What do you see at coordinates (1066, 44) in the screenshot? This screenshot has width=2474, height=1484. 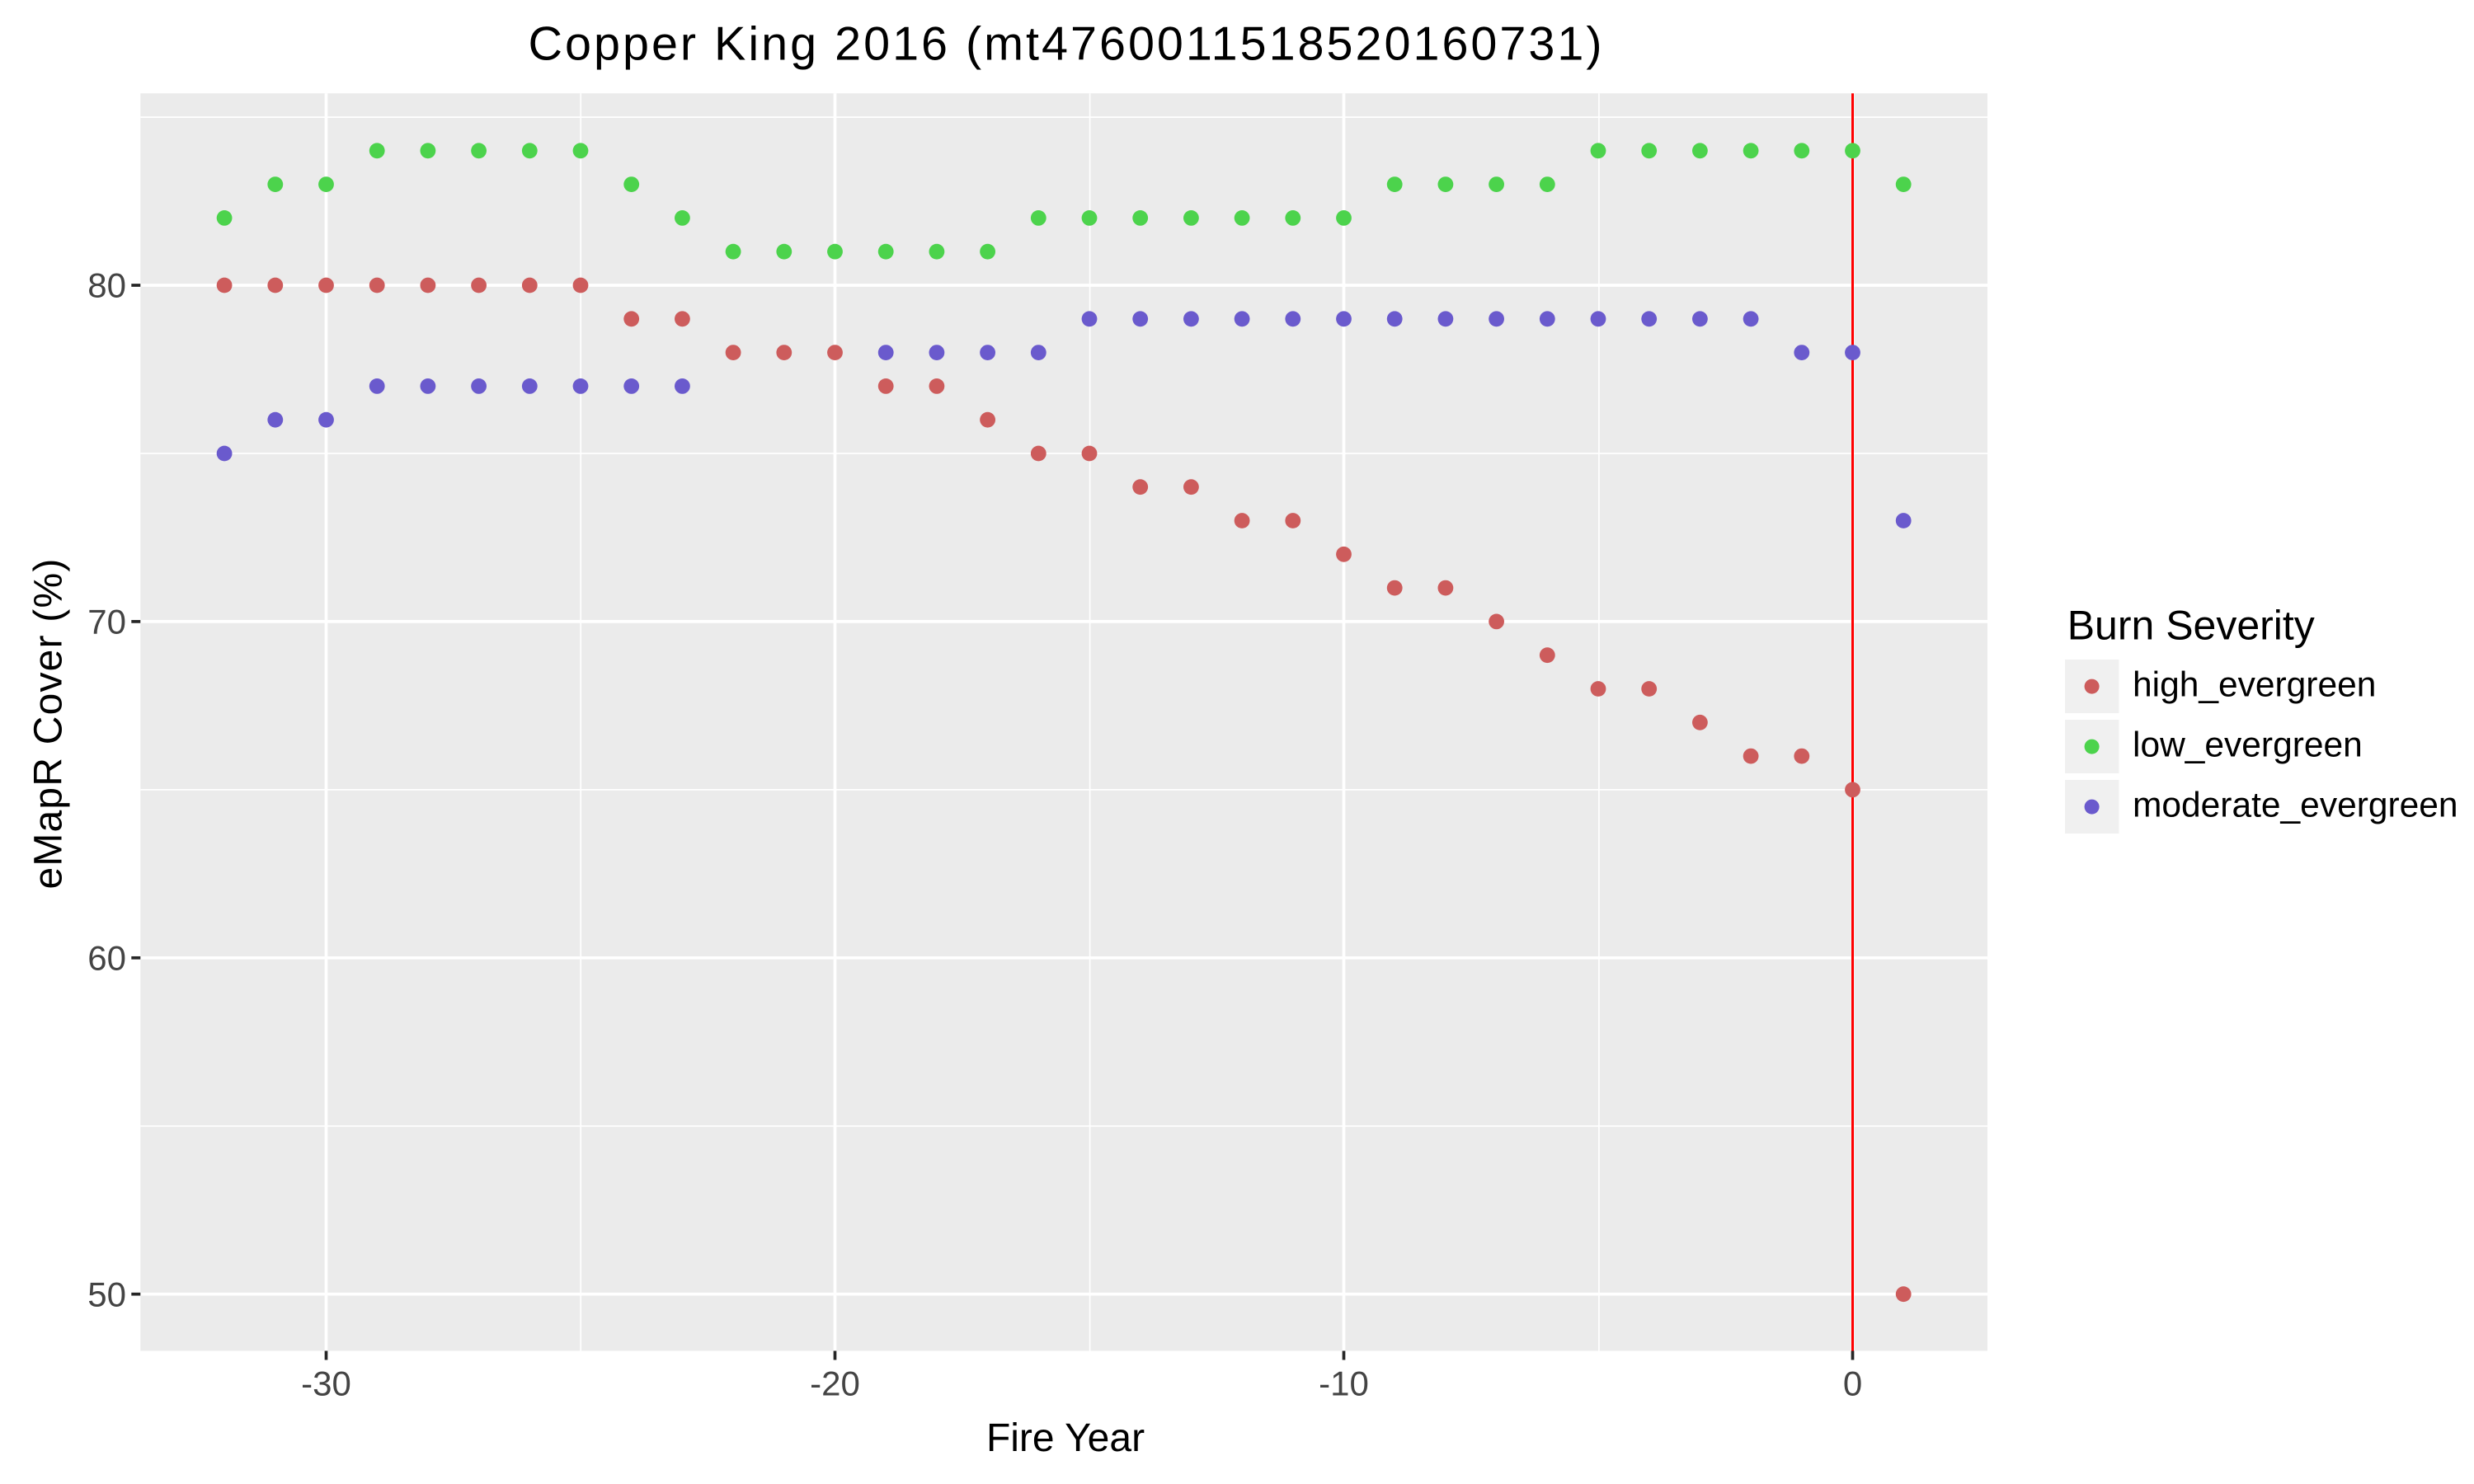 I see `svg-text:Copper King 2016 (mt4760011518: Copper King 2016 (mt4760011518520160731)` at bounding box center [1066, 44].